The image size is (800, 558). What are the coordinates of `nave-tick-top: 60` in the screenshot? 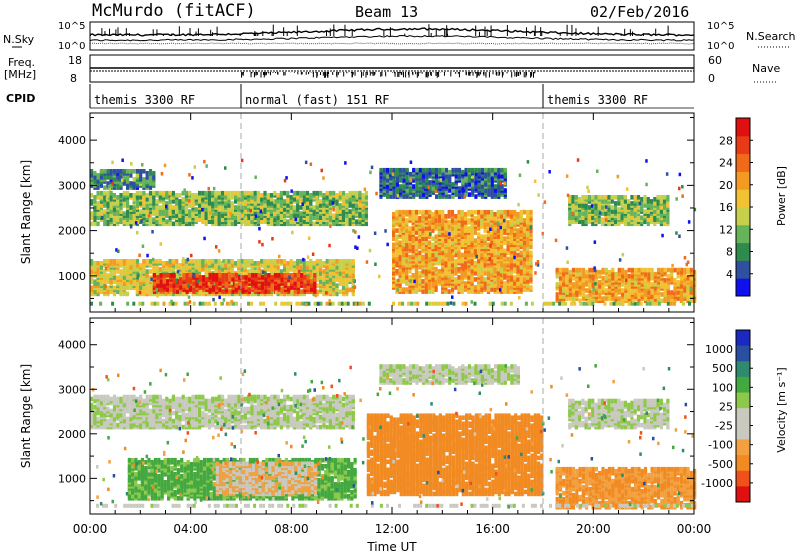 It's located at (715, 60).